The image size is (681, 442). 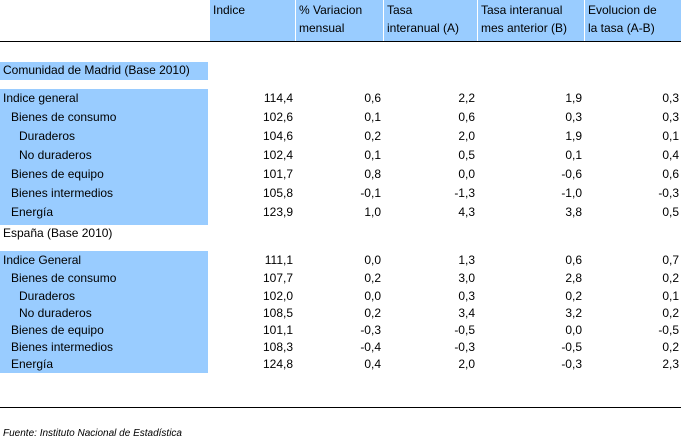 I want to click on table-row: Duraderos 102,0 0,0 0,3 0,2 0,1, so click(x=340, y=296).